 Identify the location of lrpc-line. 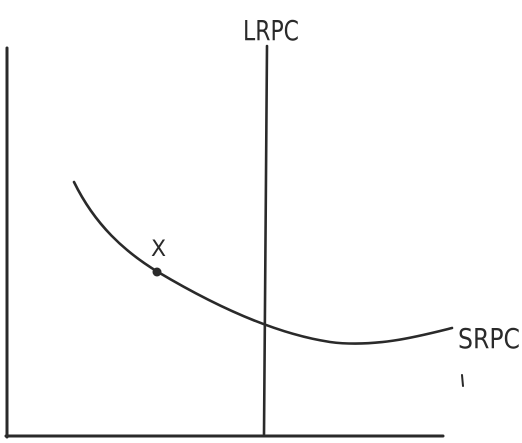
(265, 240).